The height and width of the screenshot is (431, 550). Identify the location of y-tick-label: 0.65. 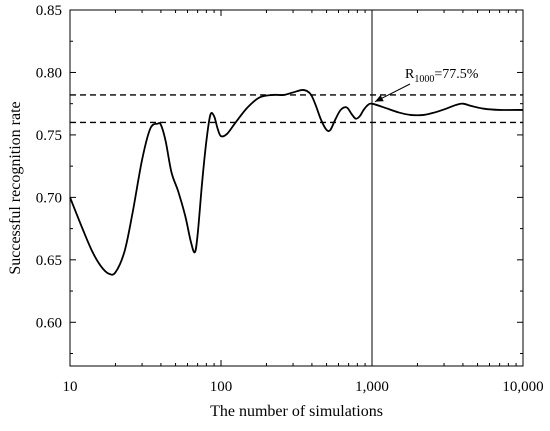
(49, 261).